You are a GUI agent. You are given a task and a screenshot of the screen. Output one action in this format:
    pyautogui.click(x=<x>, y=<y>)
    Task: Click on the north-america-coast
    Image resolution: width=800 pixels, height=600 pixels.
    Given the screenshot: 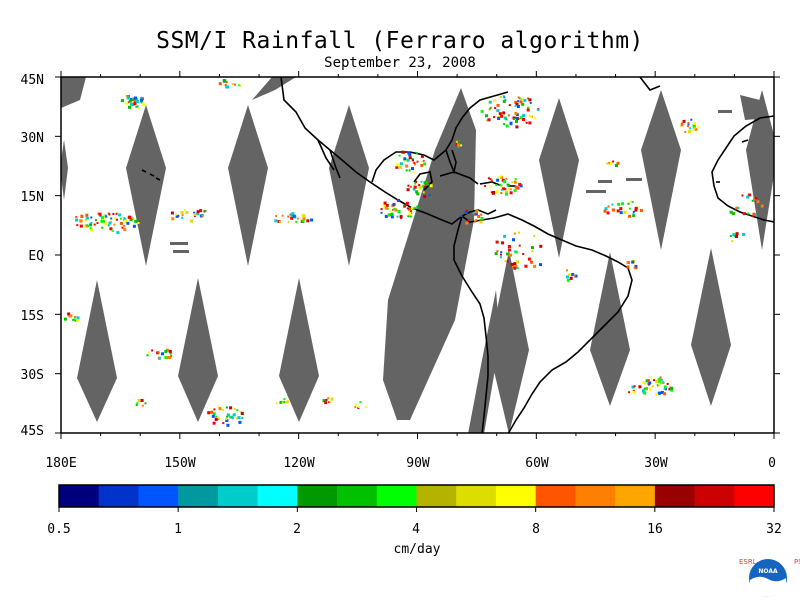 What is the action you would take?
    pyautogui.click(x=388, y=151)
    